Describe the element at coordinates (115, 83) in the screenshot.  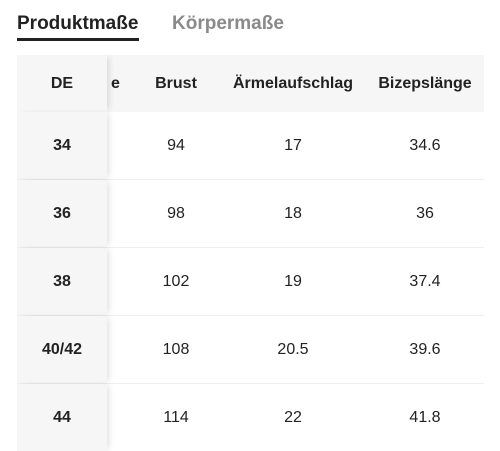
I see `header-scrolled-column: e` at that location.